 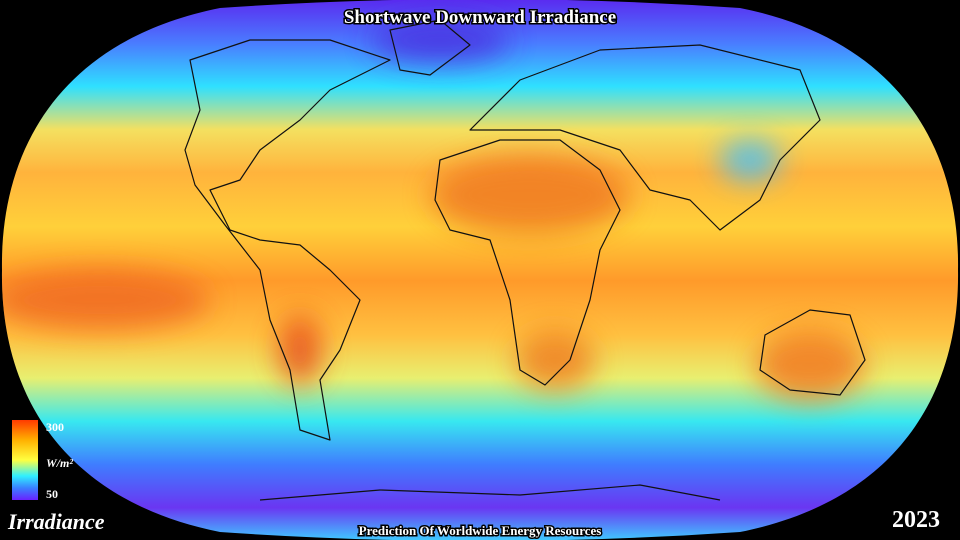 What do you see at coordinates (480, 530) in the screenshot?
I see `source: Prediction Of Worldwide Energy Resources` at bounding box center [480, 530].